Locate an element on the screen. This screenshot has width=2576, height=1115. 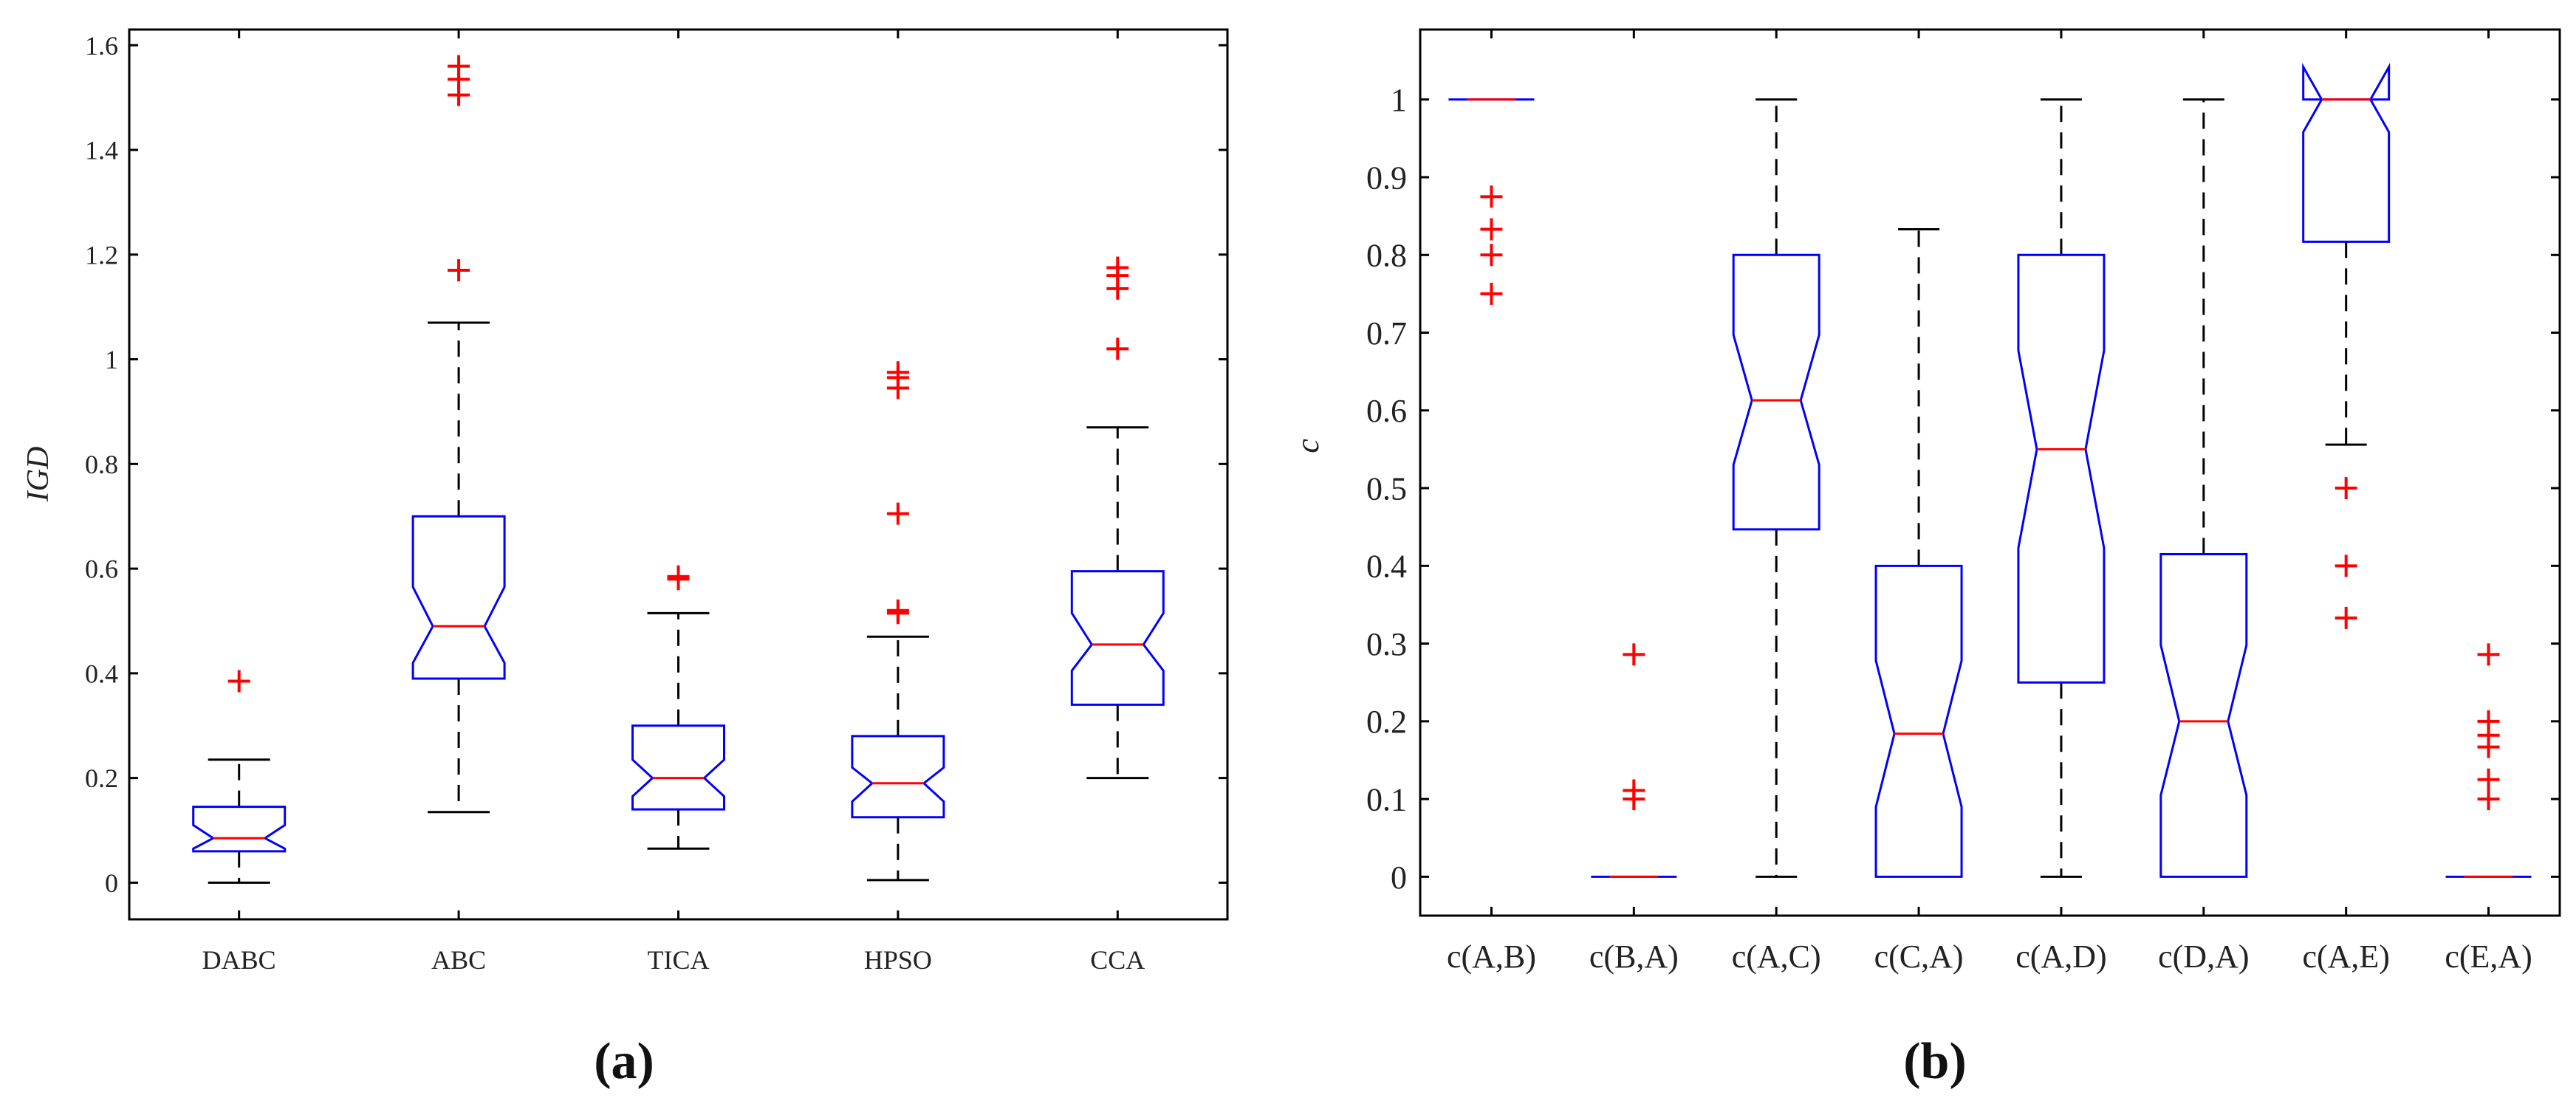
x-tick-label: ABC is located at coordinates (458, 960).